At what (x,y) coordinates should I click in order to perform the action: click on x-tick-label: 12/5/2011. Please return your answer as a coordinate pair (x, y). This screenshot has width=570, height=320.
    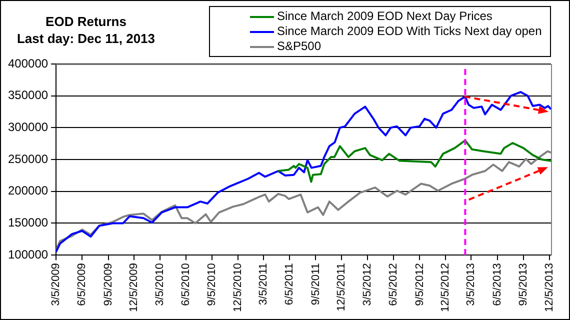
    Looking at the image, I should click on (342, 287).